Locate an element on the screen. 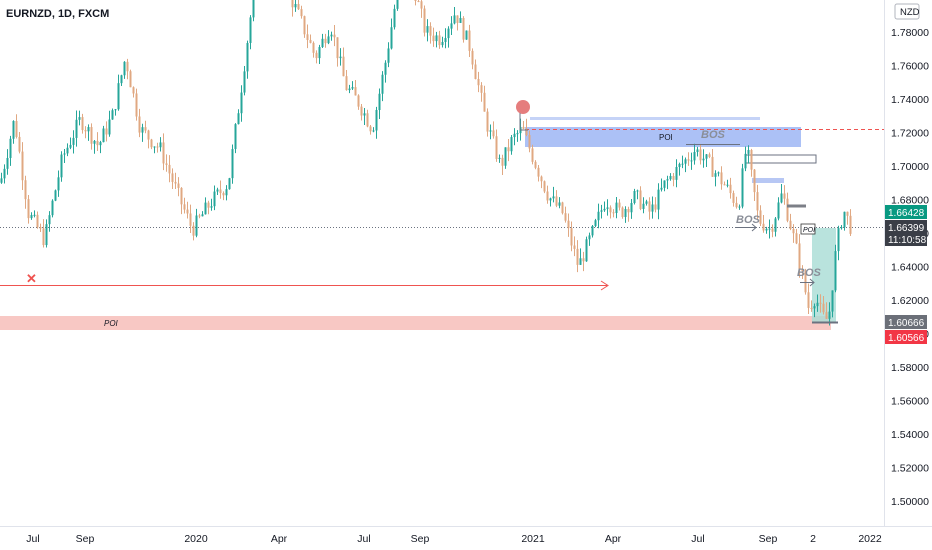 The height and width of the screenshot is (550, 932). last-price-label: 1.66428 is located at coordinates (906, 213).